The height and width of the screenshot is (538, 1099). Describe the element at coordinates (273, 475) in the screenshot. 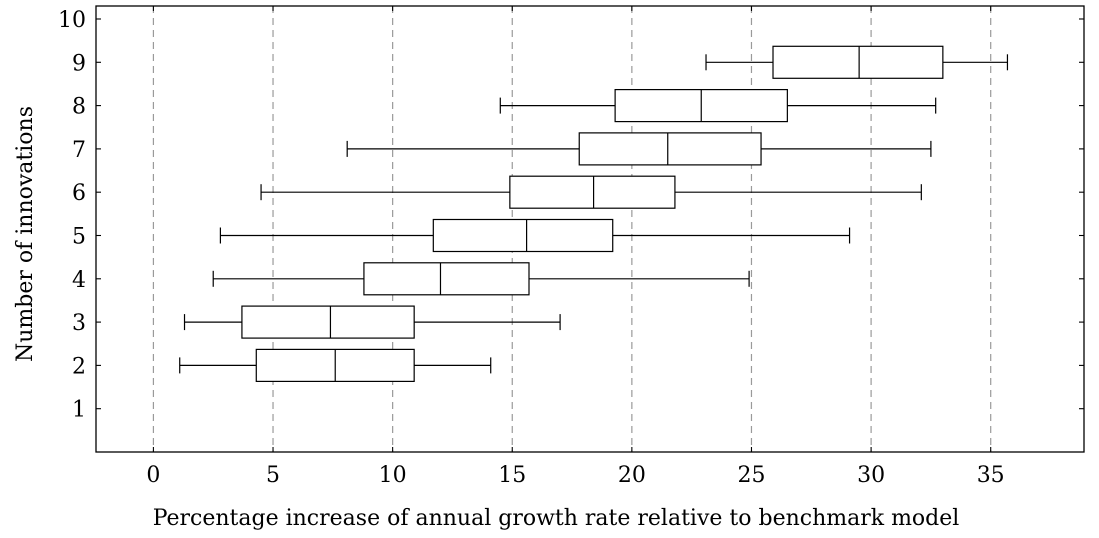

I see `x-tick-label: 5` at that location.